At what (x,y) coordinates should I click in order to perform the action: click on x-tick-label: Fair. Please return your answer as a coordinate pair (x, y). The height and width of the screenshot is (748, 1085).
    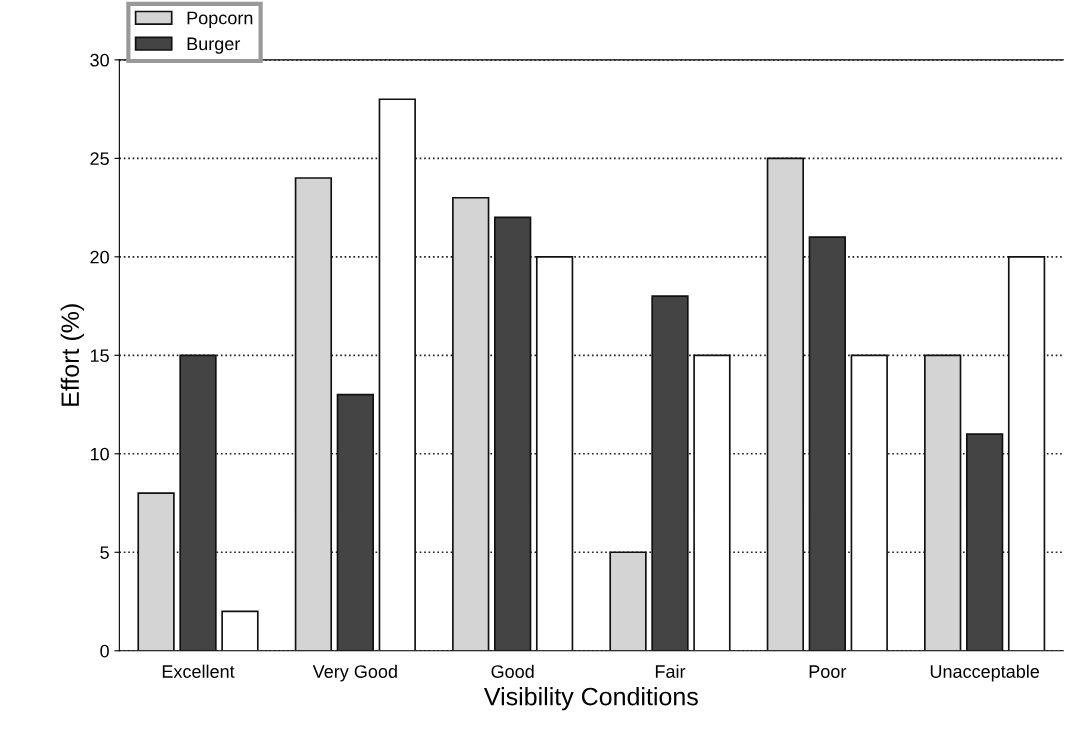
    Looking at the image, I should click on (670, 671).